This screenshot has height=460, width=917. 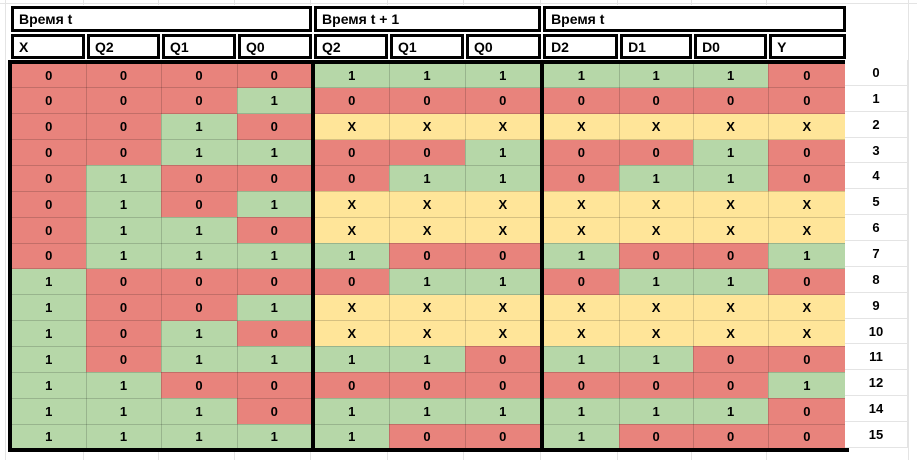 What do you see at coordinates (808, 47) in the screenshot?
I see `column-header-y: Y` at bounding box center [808, 47].